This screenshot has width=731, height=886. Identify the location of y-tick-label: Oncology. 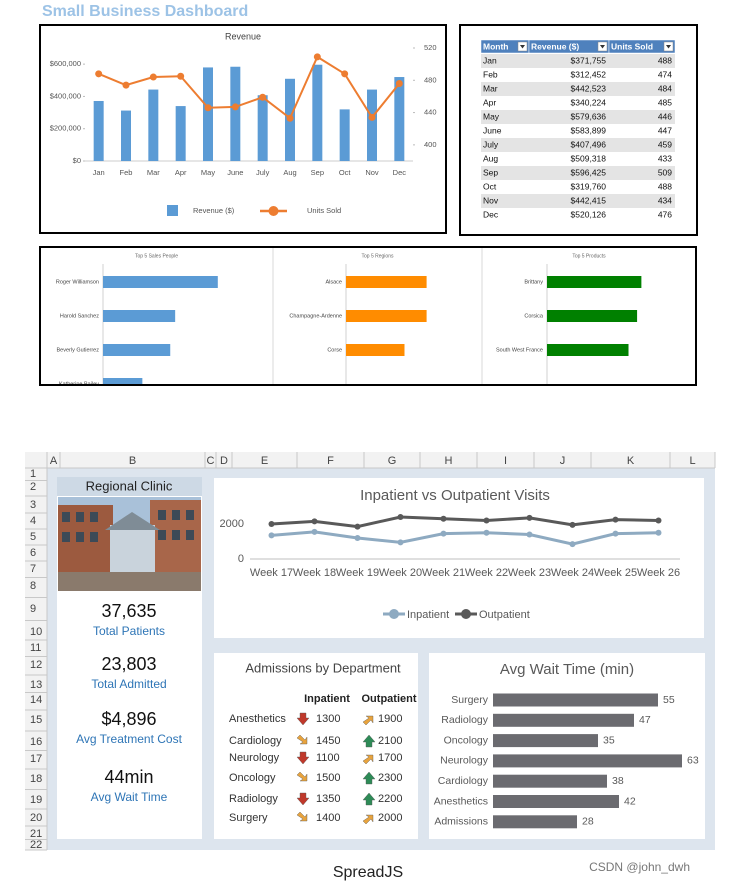
(466, 740).